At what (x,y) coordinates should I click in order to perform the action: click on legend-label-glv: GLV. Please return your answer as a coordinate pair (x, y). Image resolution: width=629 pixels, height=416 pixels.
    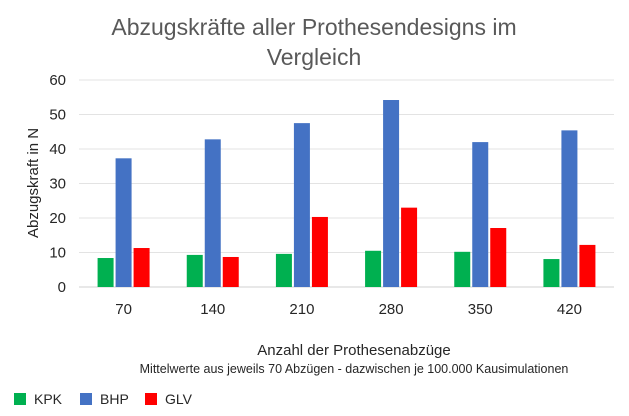
    Looking at the image, I should click on (179, 399).